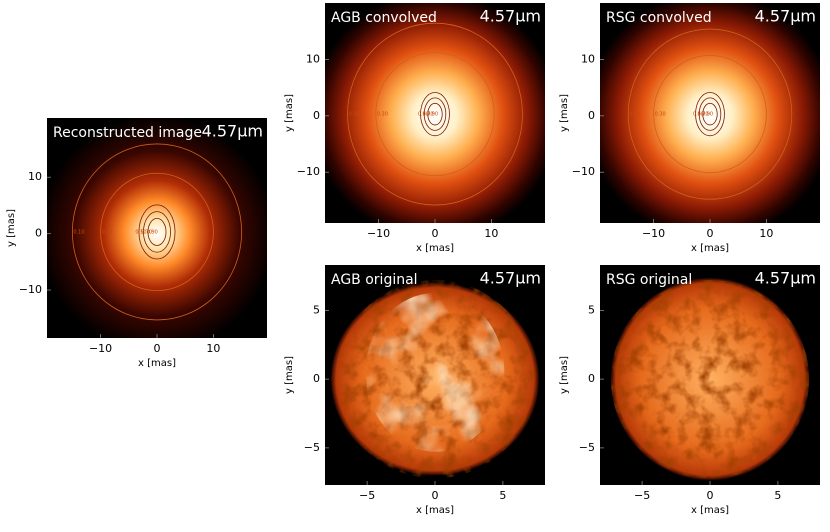 The height and width of the screenshot is (532, 830). Describe the element at coordinates (435, 372) in the screenshot. I see `bright-plume` at that location.